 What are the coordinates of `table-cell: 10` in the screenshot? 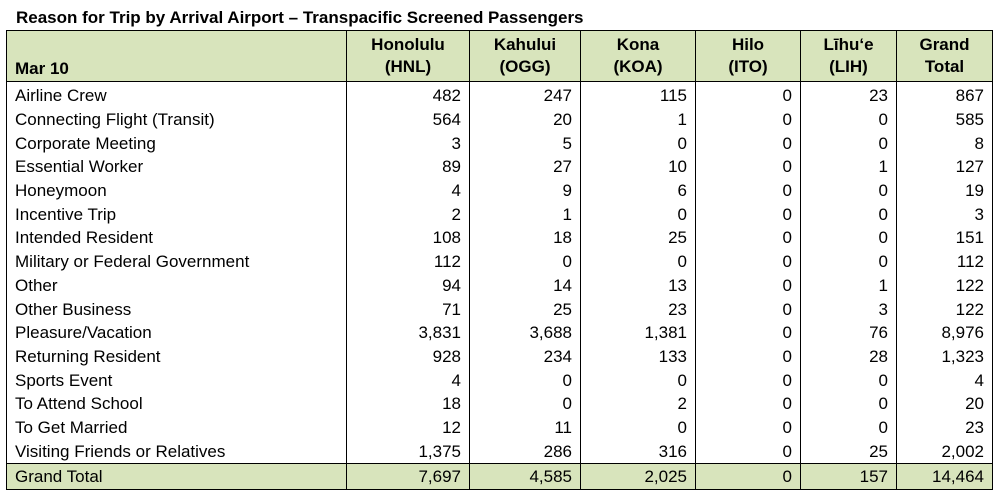 It's located at (638, 167).